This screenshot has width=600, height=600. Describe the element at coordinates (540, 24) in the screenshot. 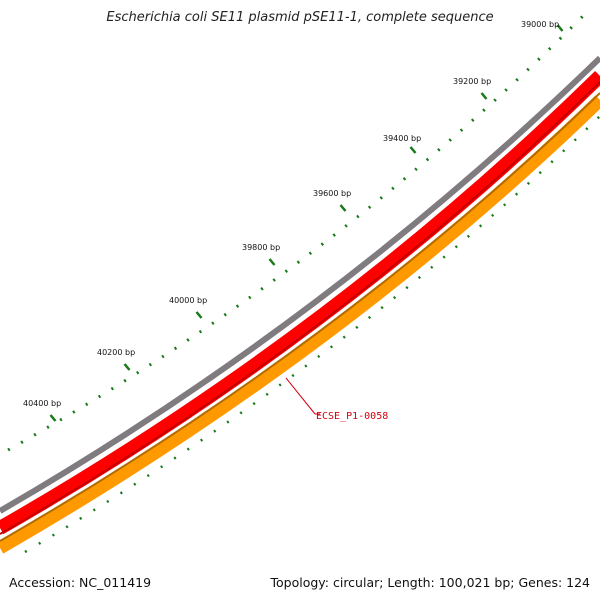

I see `ruler-label-39000: 39000 bp` at that location.